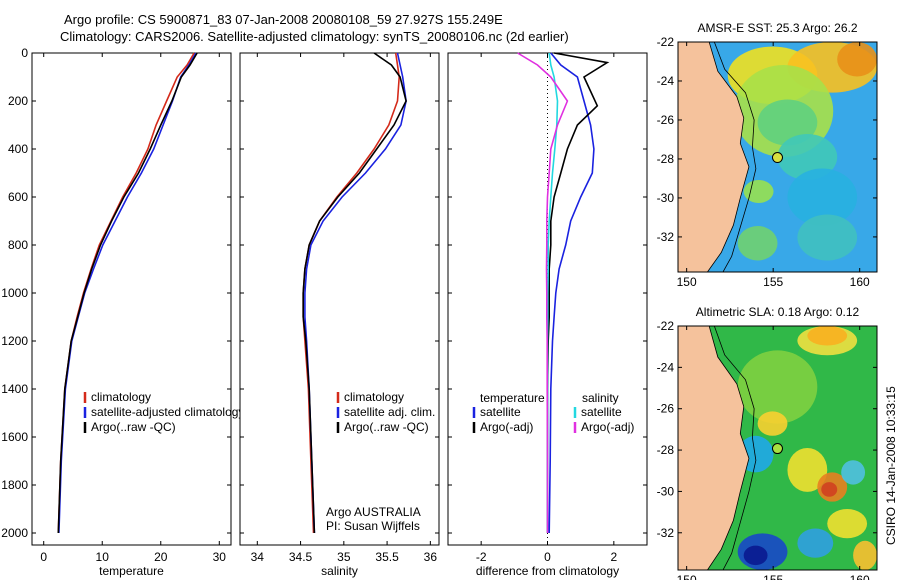 This screenshot has height=580, width=900. What do you see at coordinates (389, 412) in the screenshot?
I see `legend-entry: satellite adj. clim.` at bounding box center [389, 412].